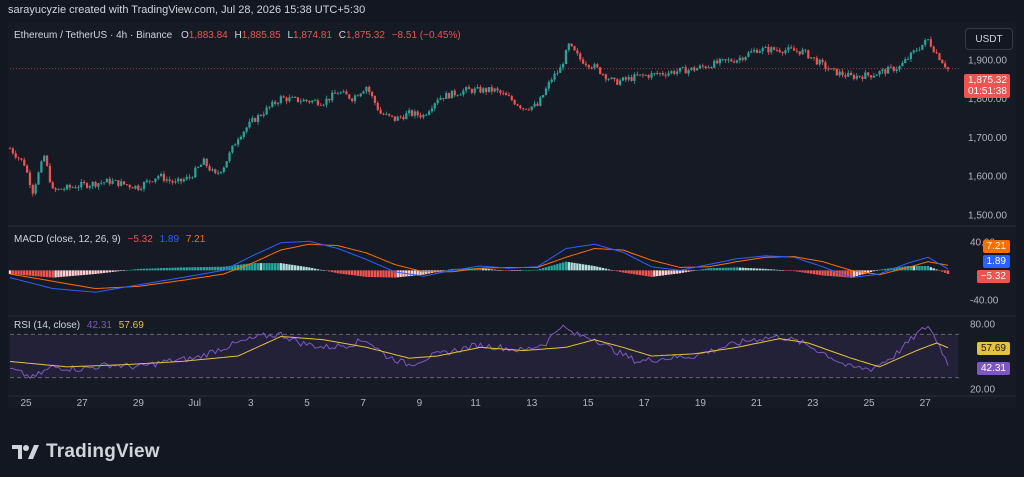  I want to click on rsi-legend: RSI (14, close) 42.31 57.69, so click(79, 325).